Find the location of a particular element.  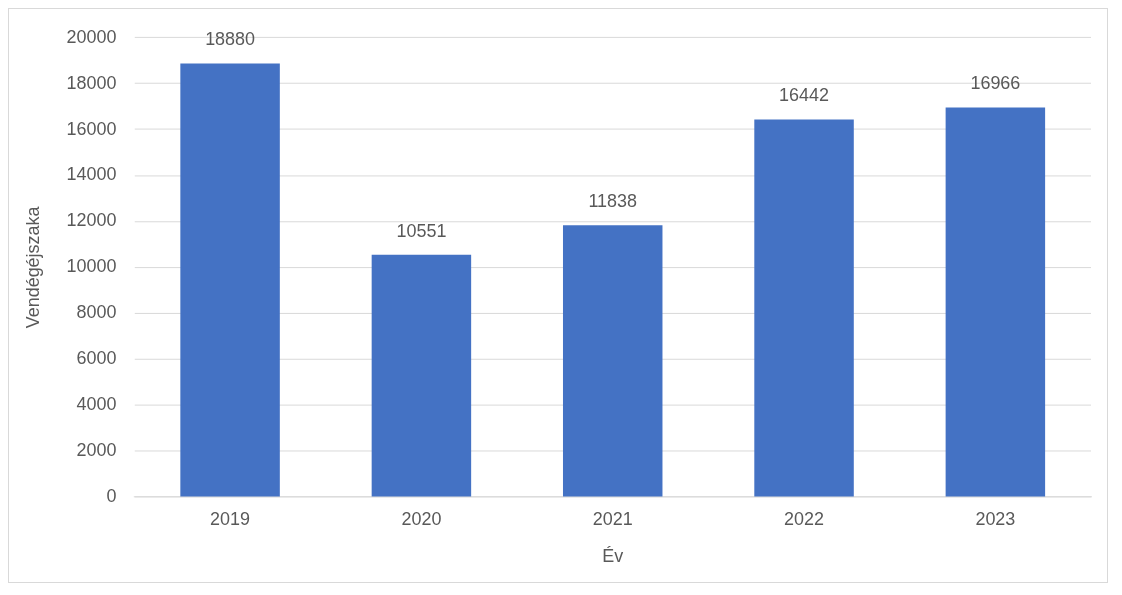

x-tick-label: 2019 is located at coordinates (230, 518).